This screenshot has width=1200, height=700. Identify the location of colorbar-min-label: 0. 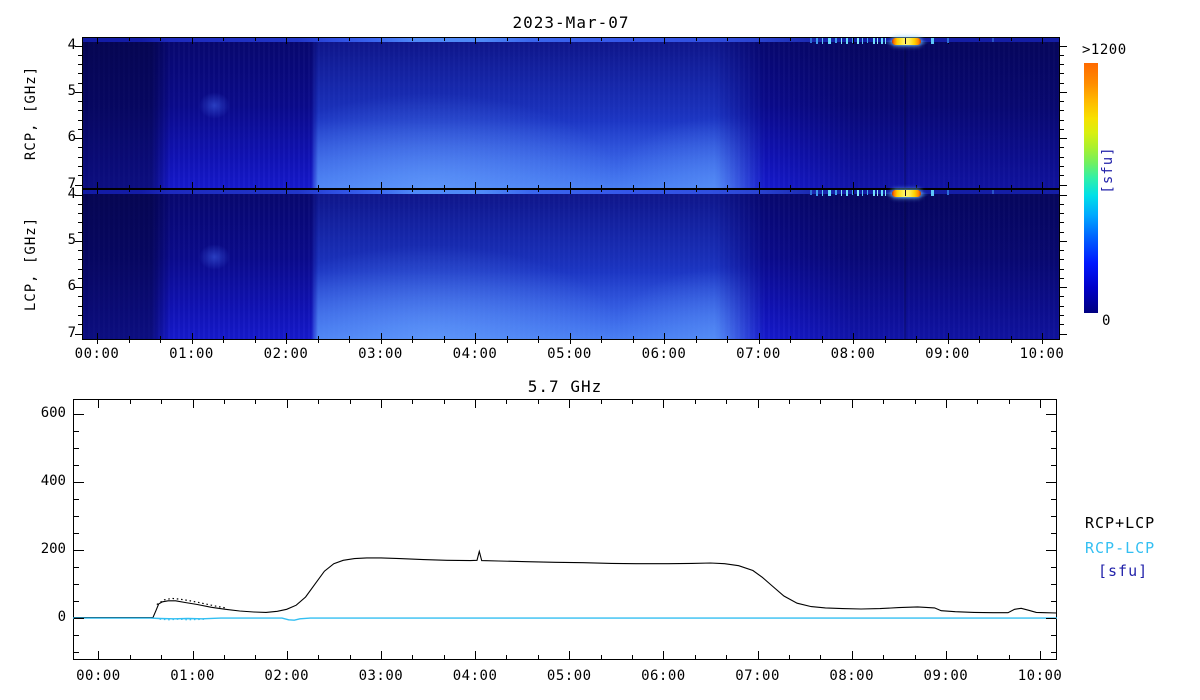
(1106, 321).